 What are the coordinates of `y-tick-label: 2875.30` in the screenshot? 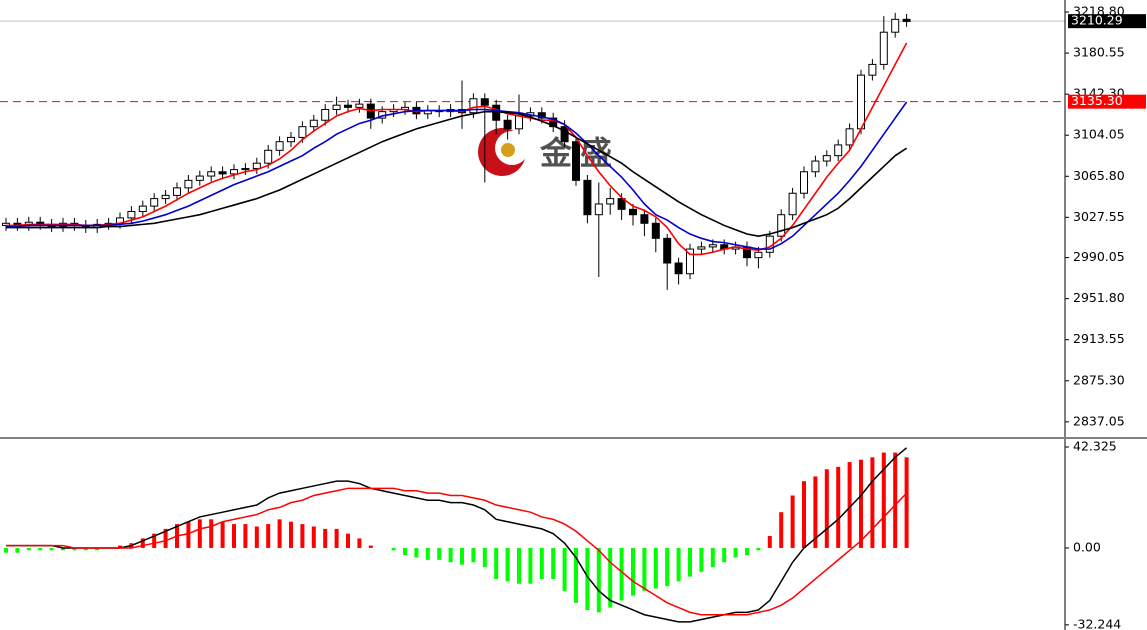 It's located at (1099, 379).